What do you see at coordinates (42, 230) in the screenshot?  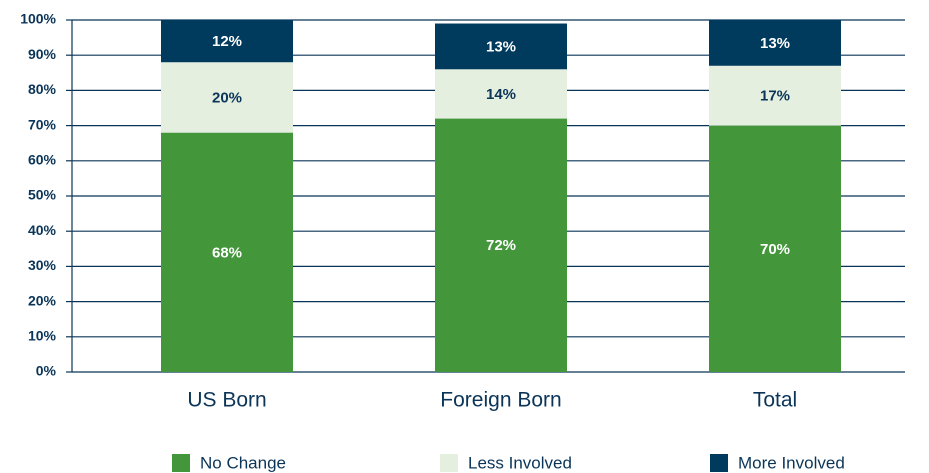 I see `y-tick-label: 40%` at bounding box center [42, 230].